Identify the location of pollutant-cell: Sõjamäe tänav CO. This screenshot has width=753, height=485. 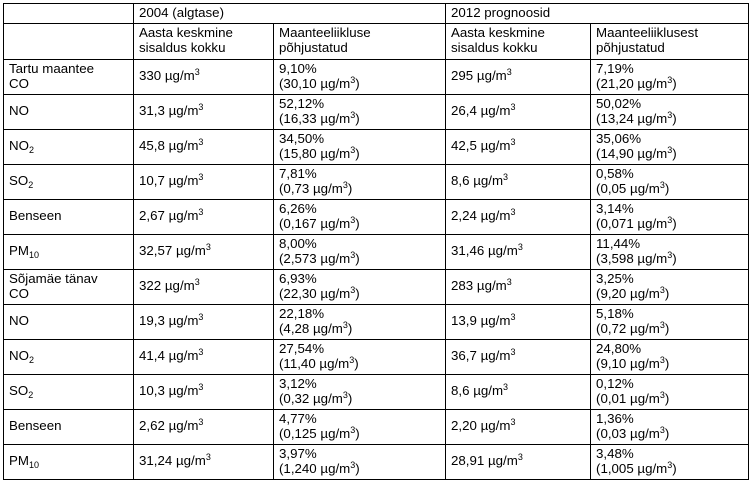
(68, 287).